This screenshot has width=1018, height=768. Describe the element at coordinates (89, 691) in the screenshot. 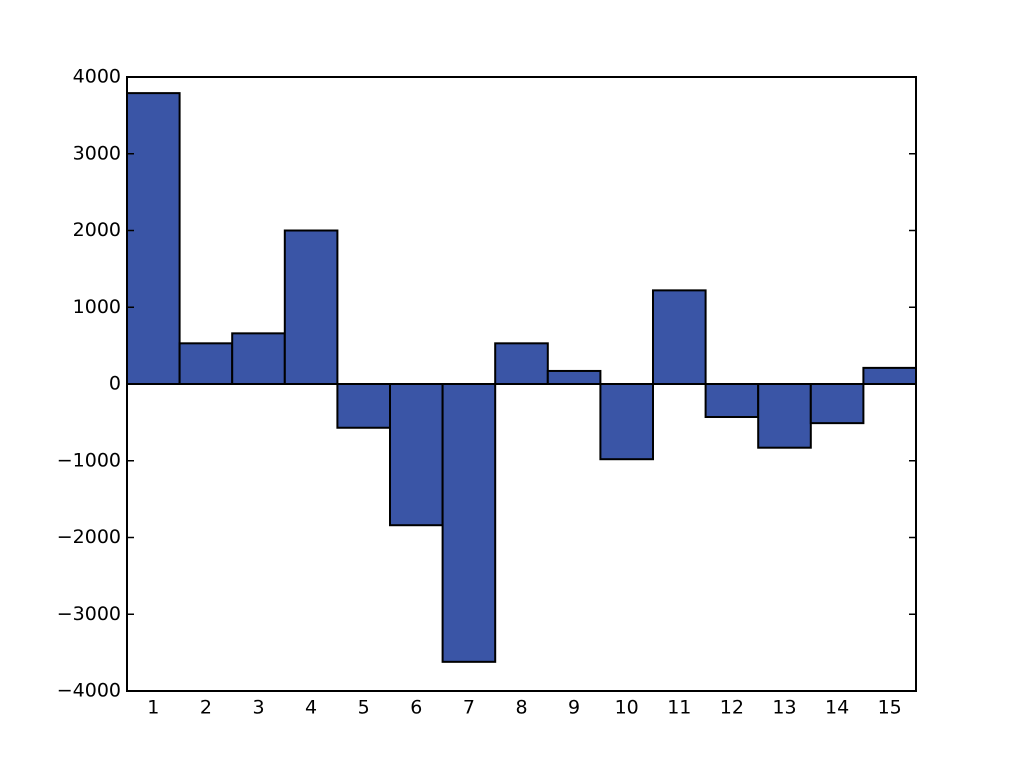

I see `y-tick-label: −4000` at that location.